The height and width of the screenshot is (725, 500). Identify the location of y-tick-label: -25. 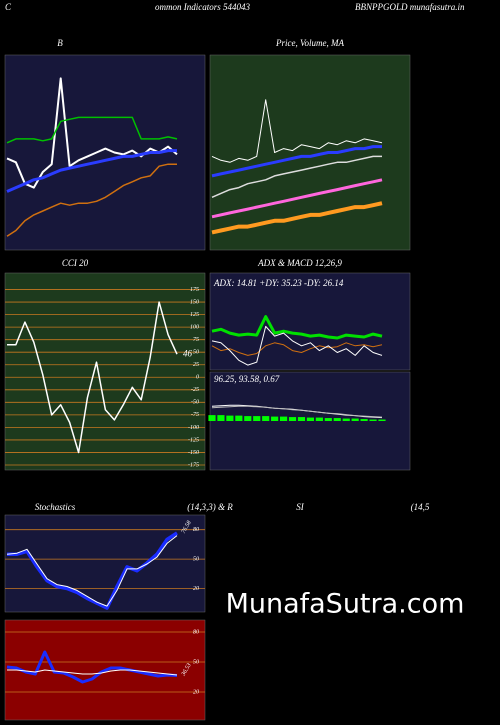
(195, 390).